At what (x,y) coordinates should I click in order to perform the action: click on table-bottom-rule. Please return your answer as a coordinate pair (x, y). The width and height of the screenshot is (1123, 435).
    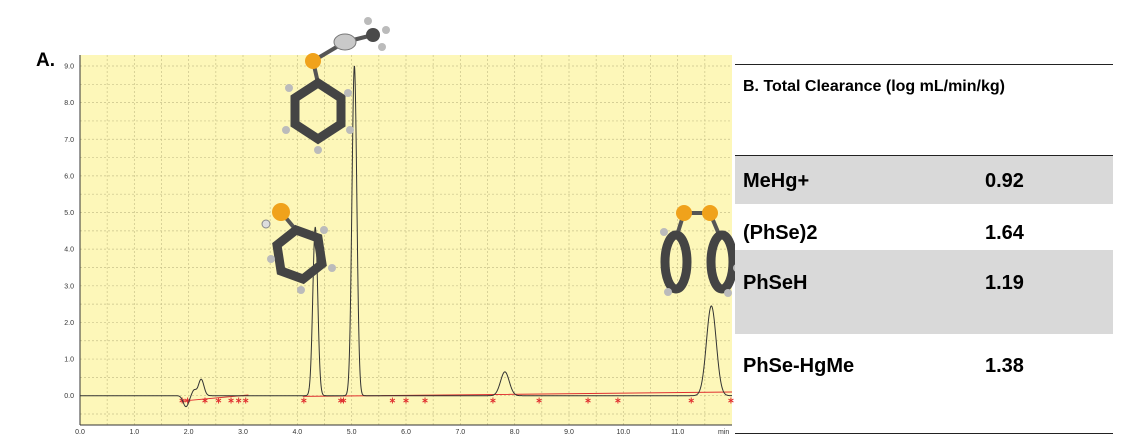
    Looking at the image, I should click on (924, 433).